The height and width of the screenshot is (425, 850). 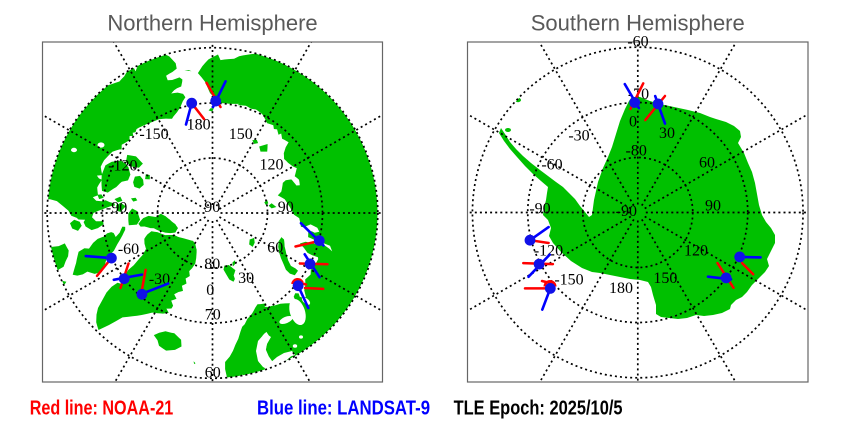 What do you see at coordinates (212, 22) in the screenshot?
I see `svg-text: Northern Hemisphere` at bounding box center [212, 22].